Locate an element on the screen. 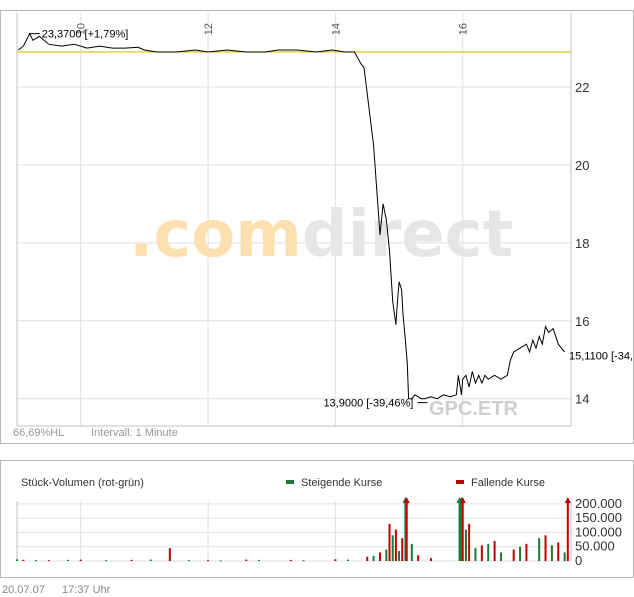 The width and height of the screenshot is (634, 597). y-tick-label: 16 is located at coordinates (582, 321).